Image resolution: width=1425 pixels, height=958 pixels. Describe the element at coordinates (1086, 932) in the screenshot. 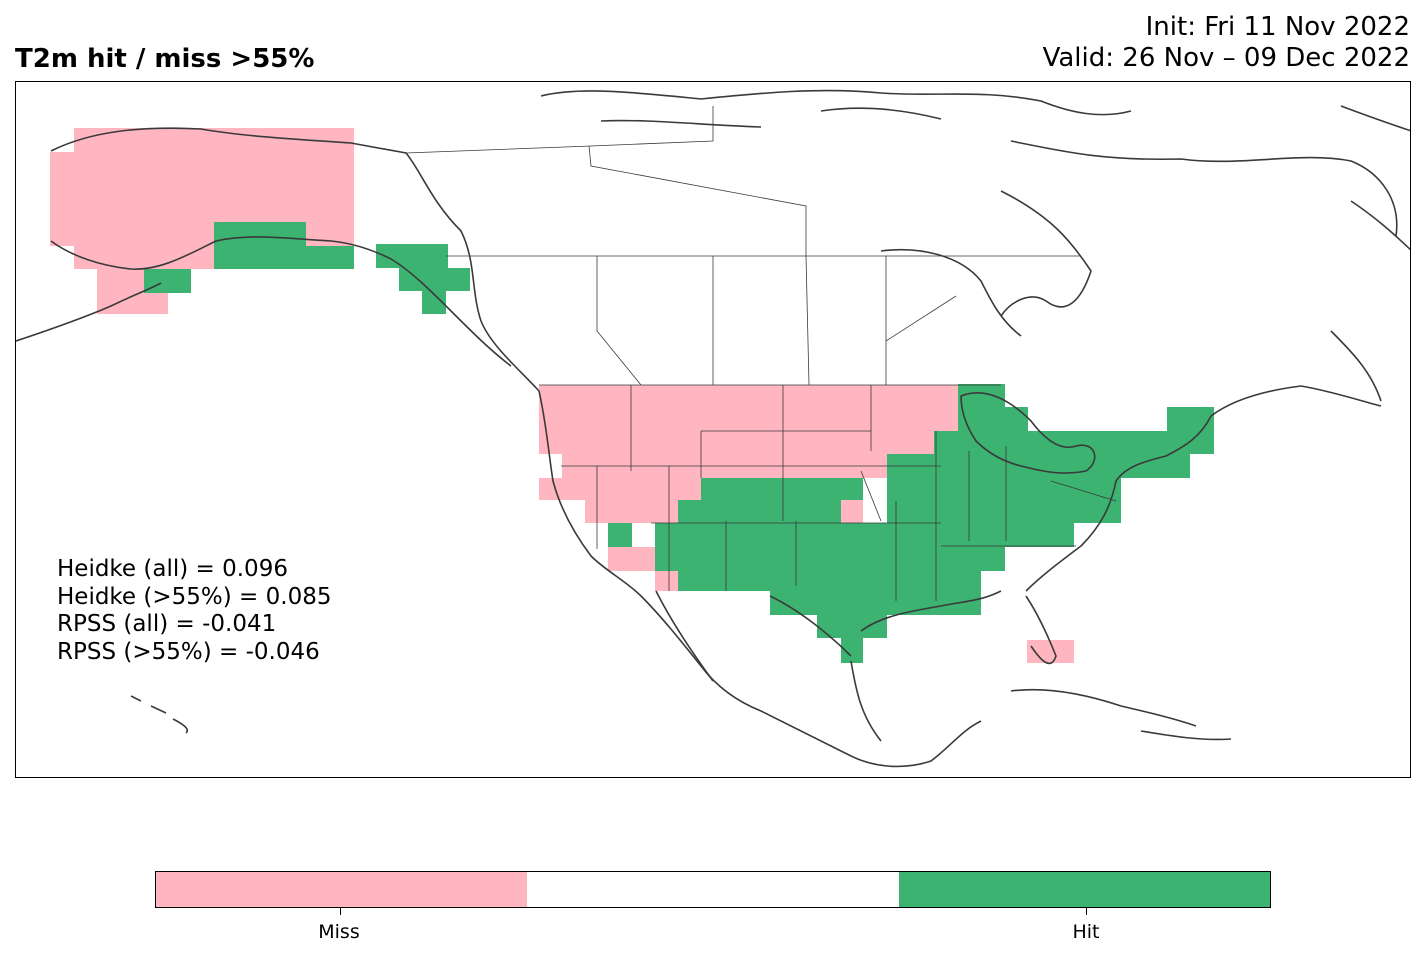

I see `colorbar-label-hit: Hit` at that location.